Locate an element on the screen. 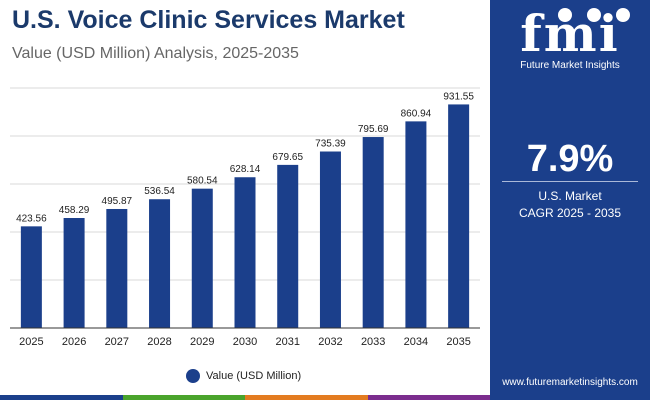 Image resolution: width=650 pixels, height=400 pixels. x-tick-label: 2033 is located at coordinates (373, 342).